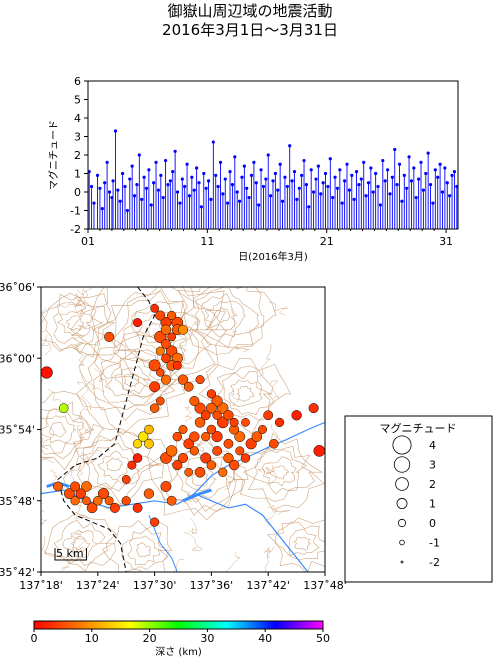 The image size is (500, 657). What do you see at coordinates (432, 523) in the screenshot?
I see `legend-label: 0` at bounding box center [432, 523].